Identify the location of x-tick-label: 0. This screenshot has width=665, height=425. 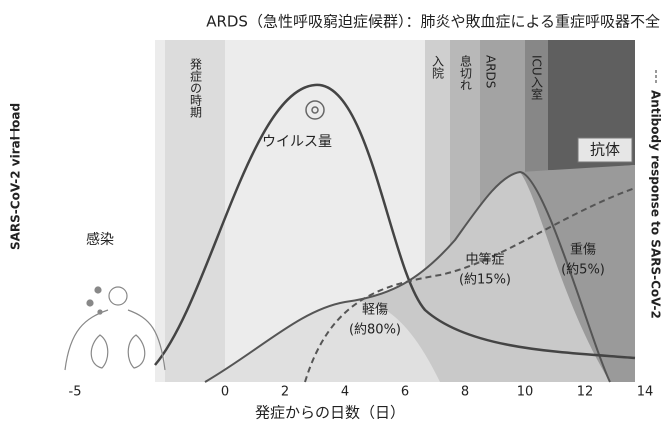
(225, 392).